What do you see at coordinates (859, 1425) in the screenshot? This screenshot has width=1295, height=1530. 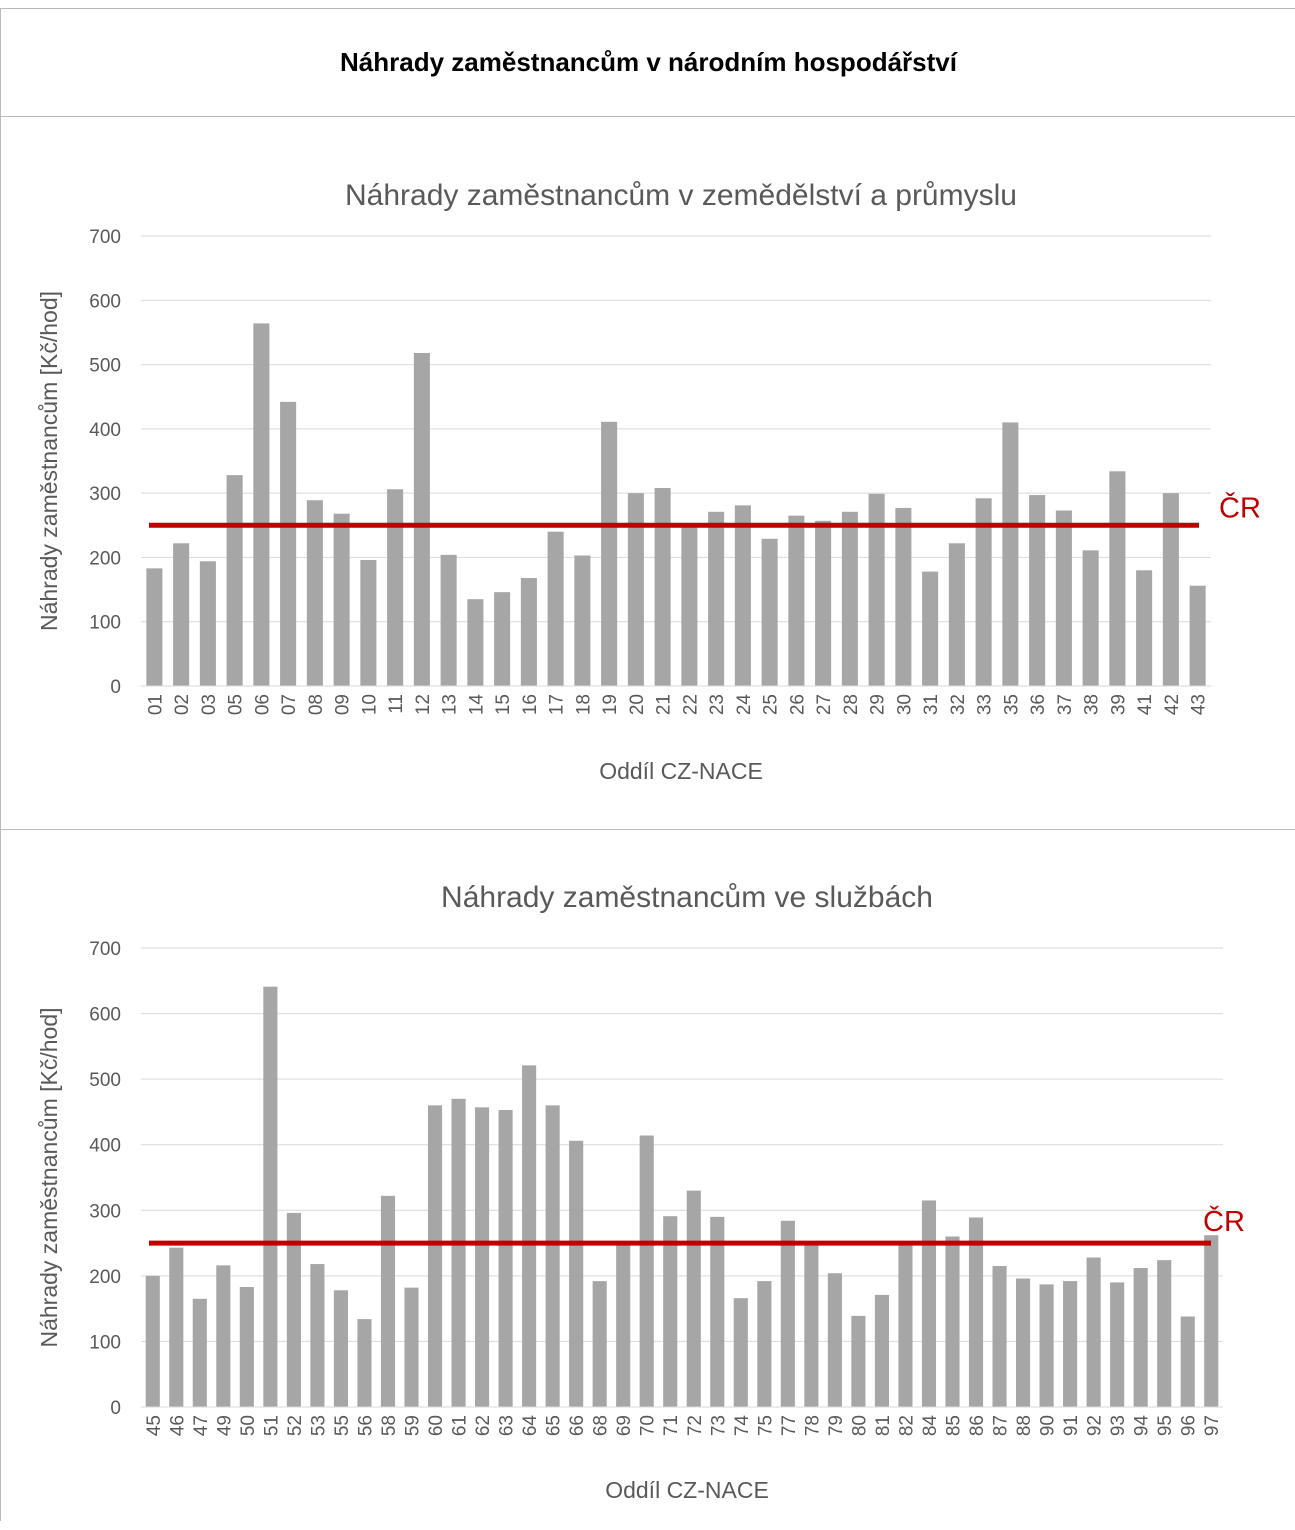 I see `x-tick-label: 80` at bounding box center [859, 1425].